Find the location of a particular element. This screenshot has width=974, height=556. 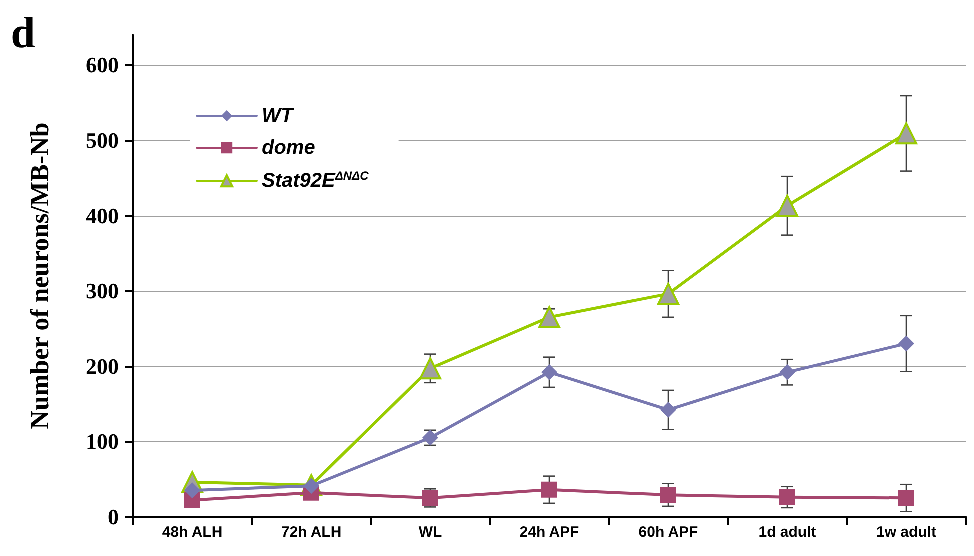

legend-label: dome is located at coordinates (289, 148).